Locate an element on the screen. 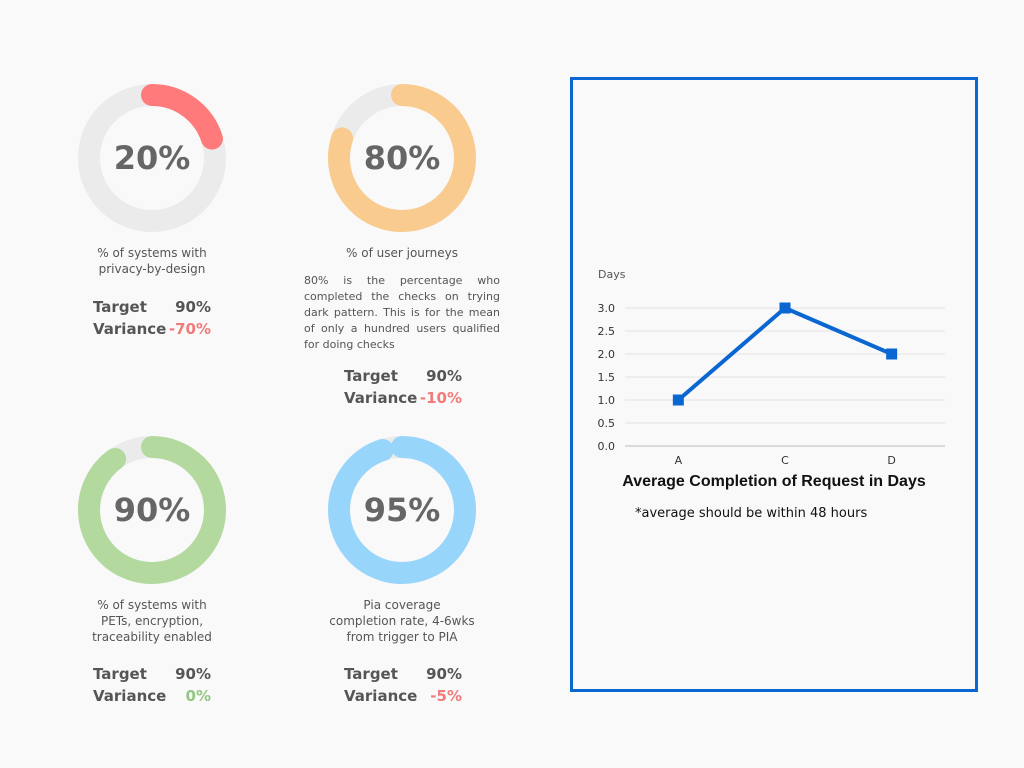 The image size is (1024, 768). chart-note: *average should be within 48 hours is located at coordinates (751, 513).